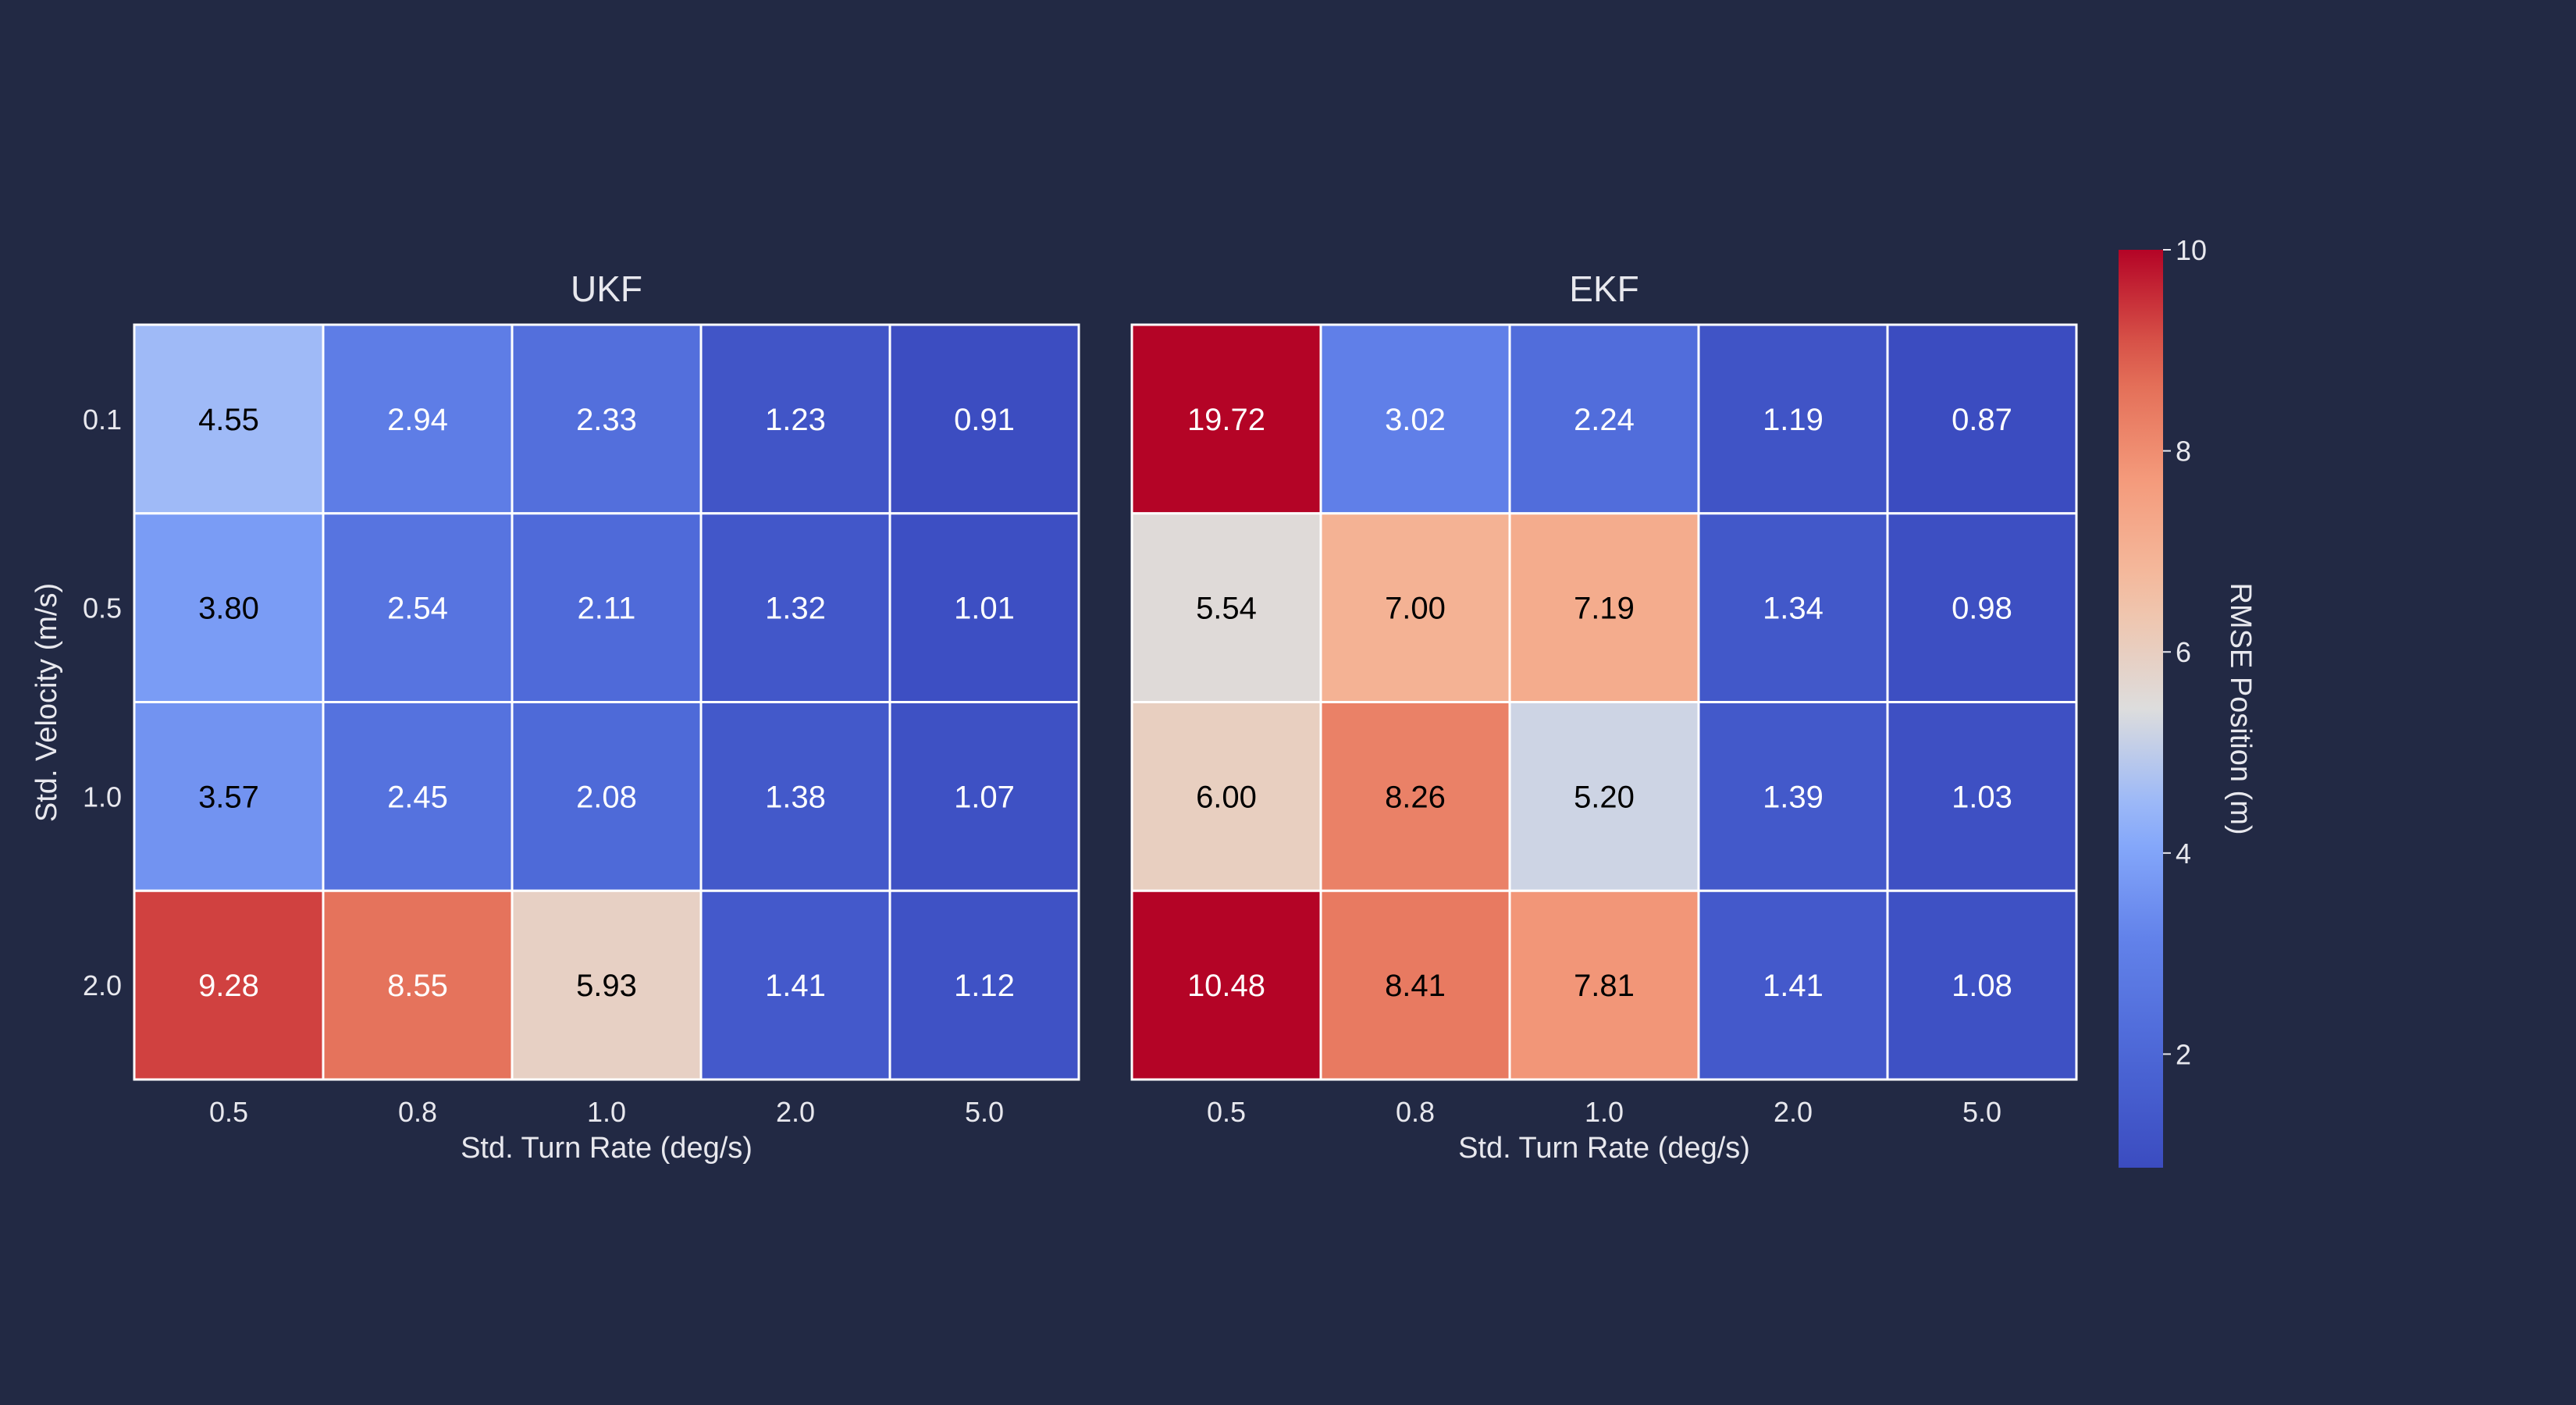 This screenshot has height=1405, width=2576. I want to click on ukf-cell-value: 2.94, so click(417, 420).